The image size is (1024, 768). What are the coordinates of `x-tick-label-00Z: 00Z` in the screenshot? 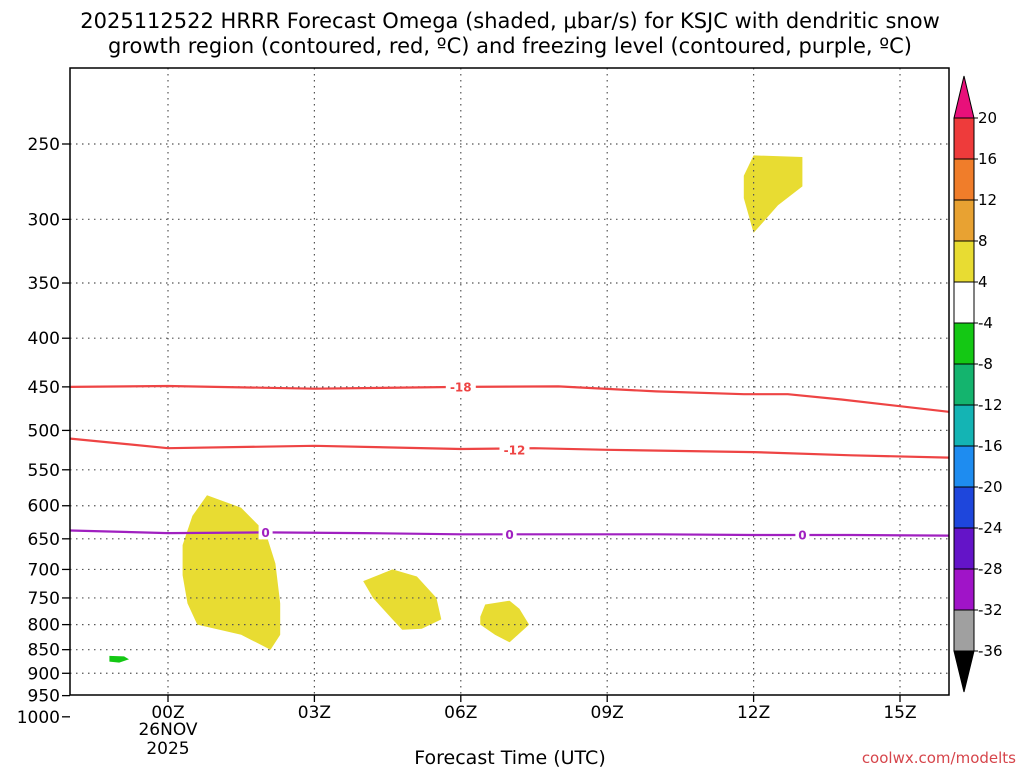 It's located at (167, 713).